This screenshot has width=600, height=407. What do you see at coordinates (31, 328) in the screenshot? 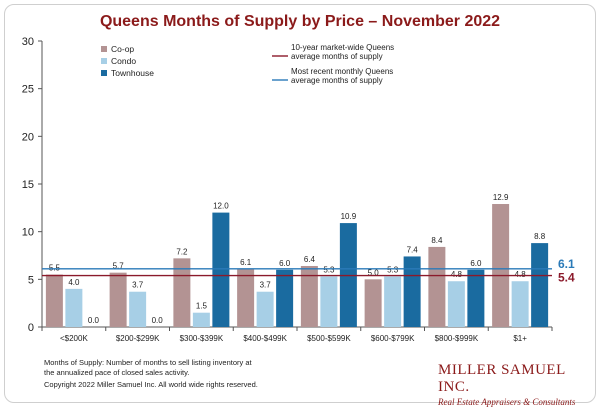
I see `y-tick-label: 0` at bounding box center [31, 328].